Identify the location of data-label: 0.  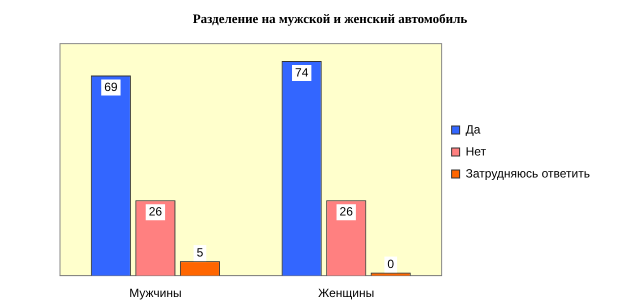
(390, 263).